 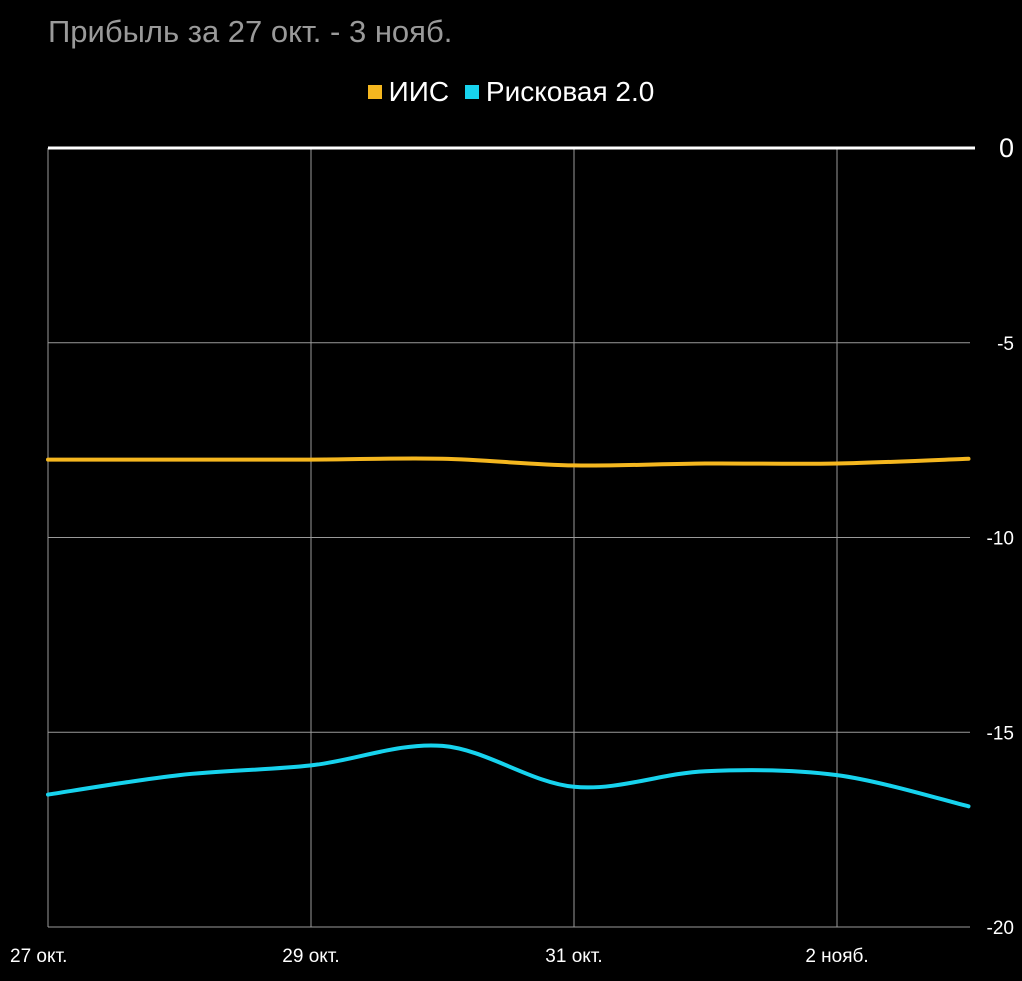 I want to click on legend-swatch-iis, so click(x=374, y=92).